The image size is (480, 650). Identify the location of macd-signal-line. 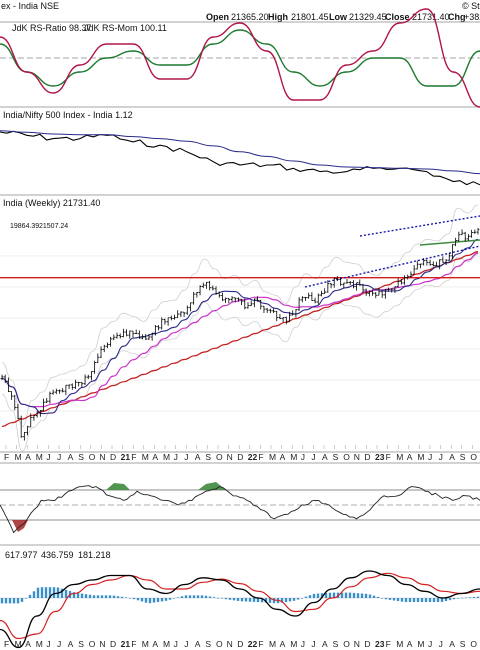
(240, 606).